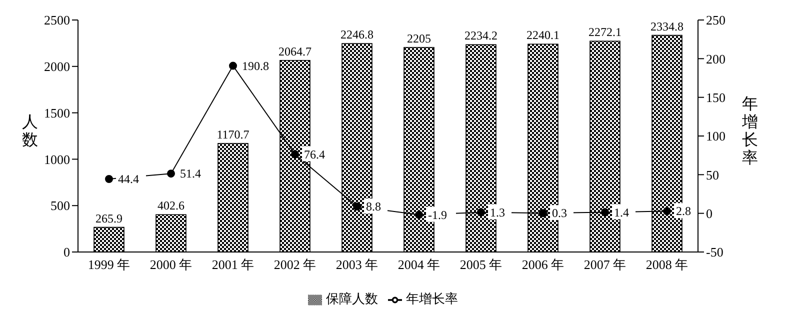  Describe the element at coordinates (190, 173) in the screenshot. I see `data-label: 51.4` at that location.